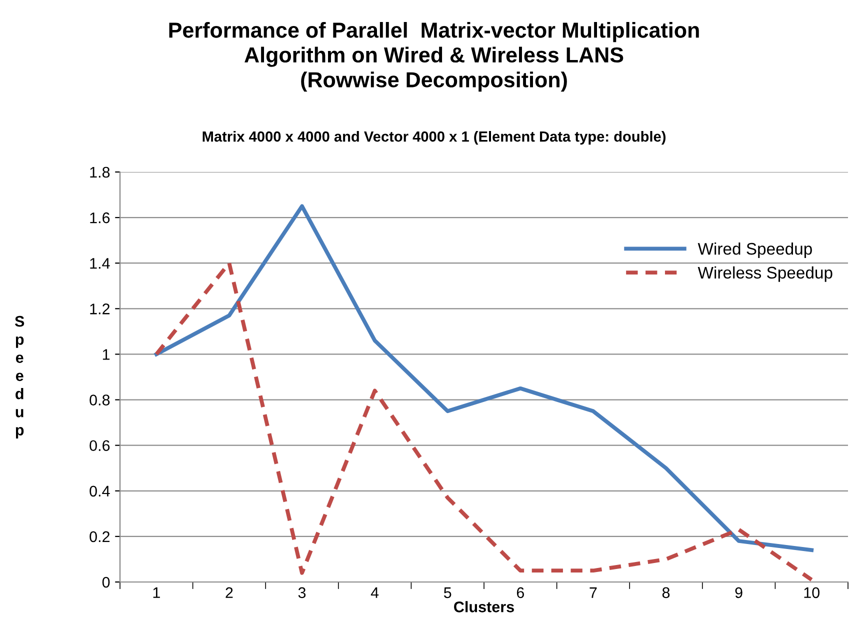 The image size is (868, 634). Describe the element at coordinates (100, 172) in the screenshot. I see `y-tick-label: 1.8` at that location.